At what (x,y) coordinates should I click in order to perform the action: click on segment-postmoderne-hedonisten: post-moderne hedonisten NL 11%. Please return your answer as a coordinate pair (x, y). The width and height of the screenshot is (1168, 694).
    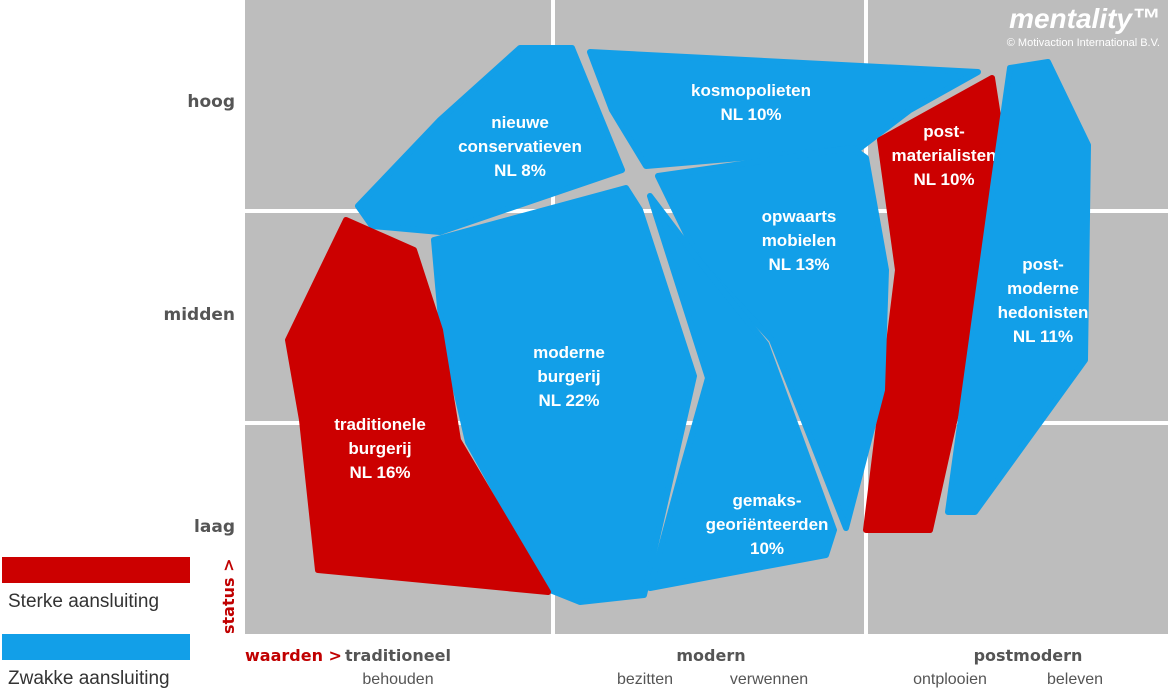
    Looking at the image, I should click on (1018, 287).